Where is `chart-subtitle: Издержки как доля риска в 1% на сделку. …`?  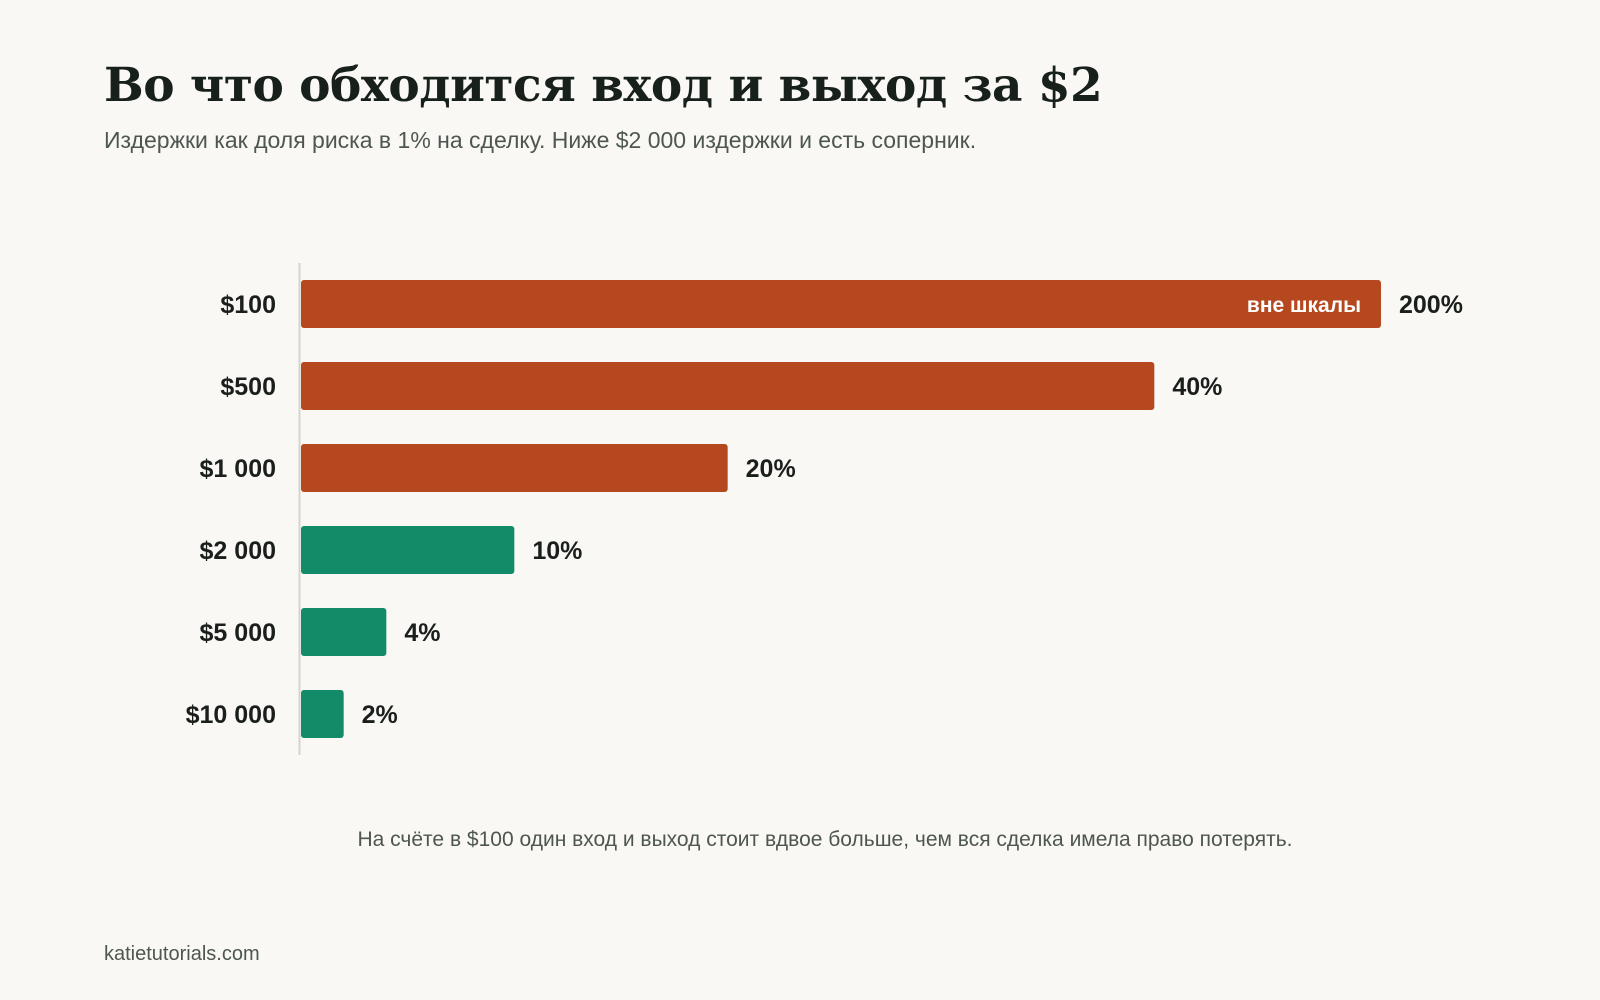 chart-subtitle: Издержки как доля риска в 1% на сделку. … is located at coordinates (540, 140).